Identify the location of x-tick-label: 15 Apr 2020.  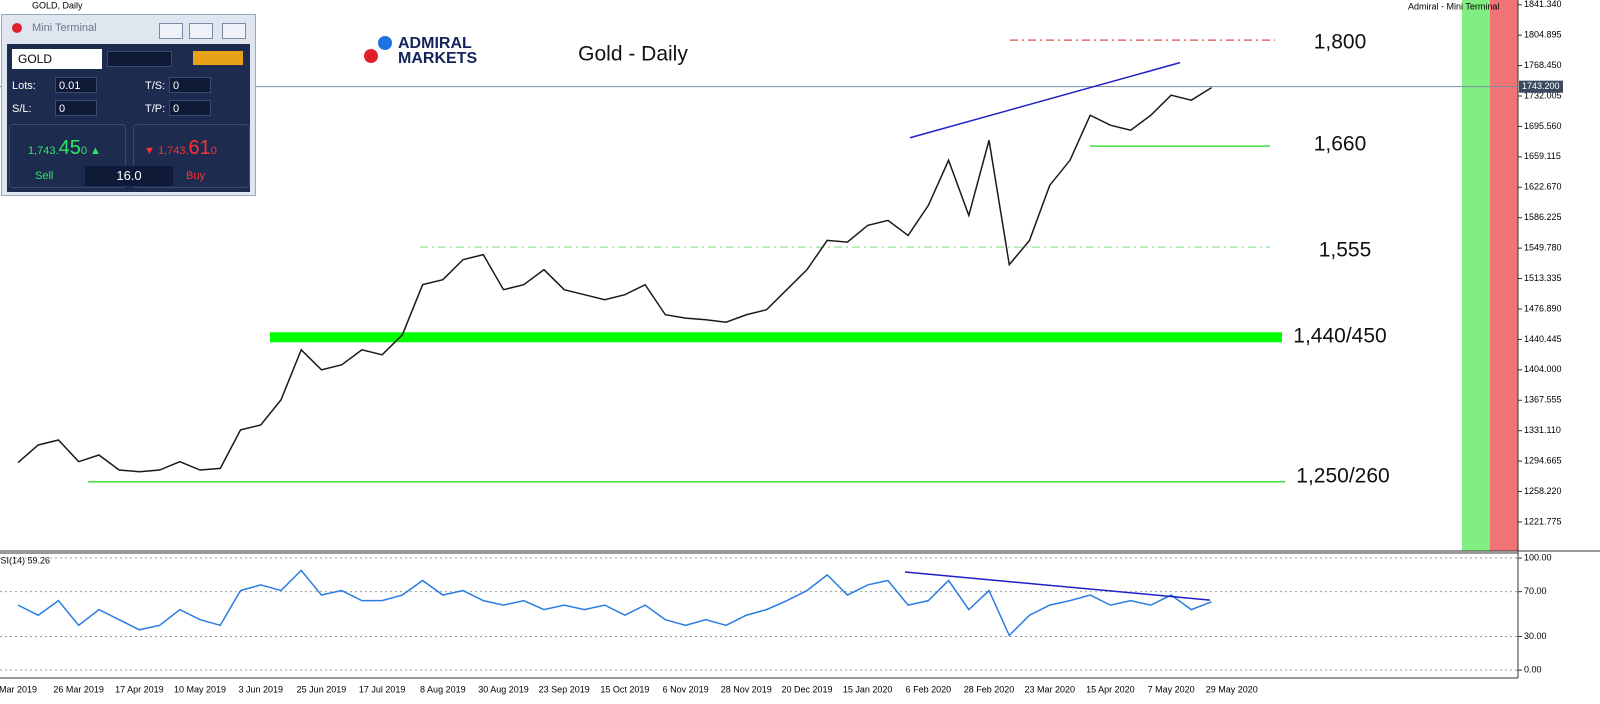
(1110, 689).